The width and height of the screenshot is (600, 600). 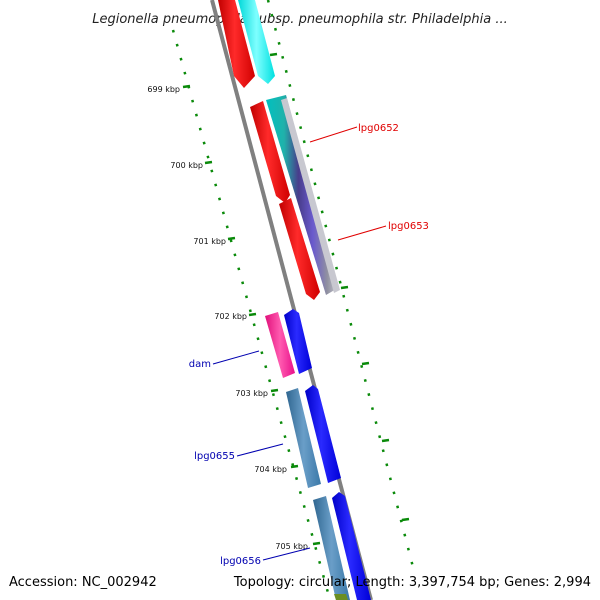 I want to click on gene-cyan-top, so click(x=256, y=42).